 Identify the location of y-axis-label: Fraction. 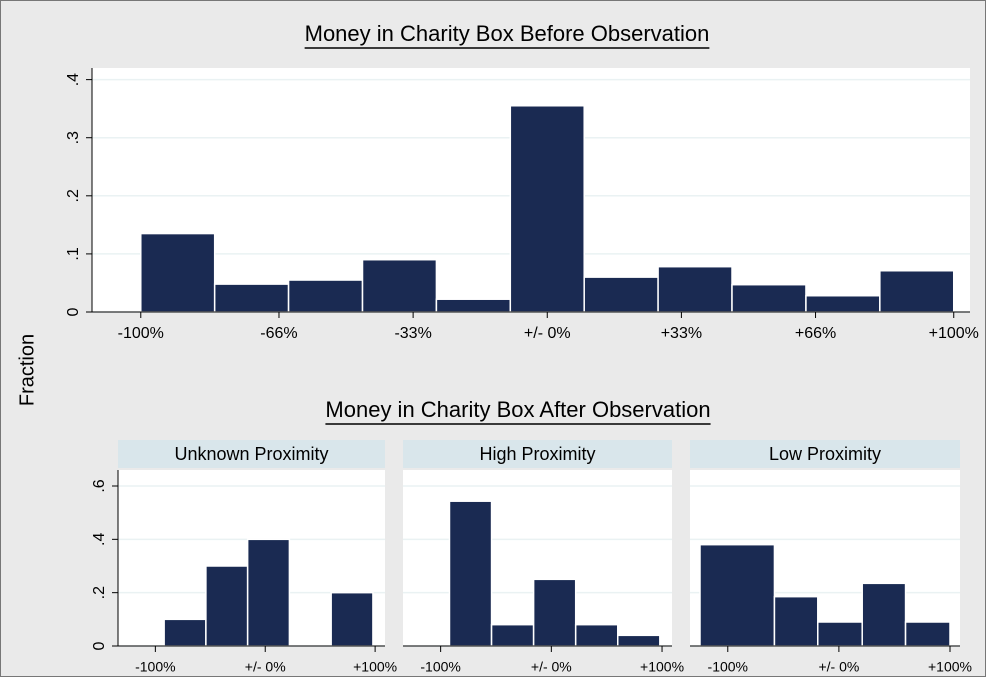
(27, 370).